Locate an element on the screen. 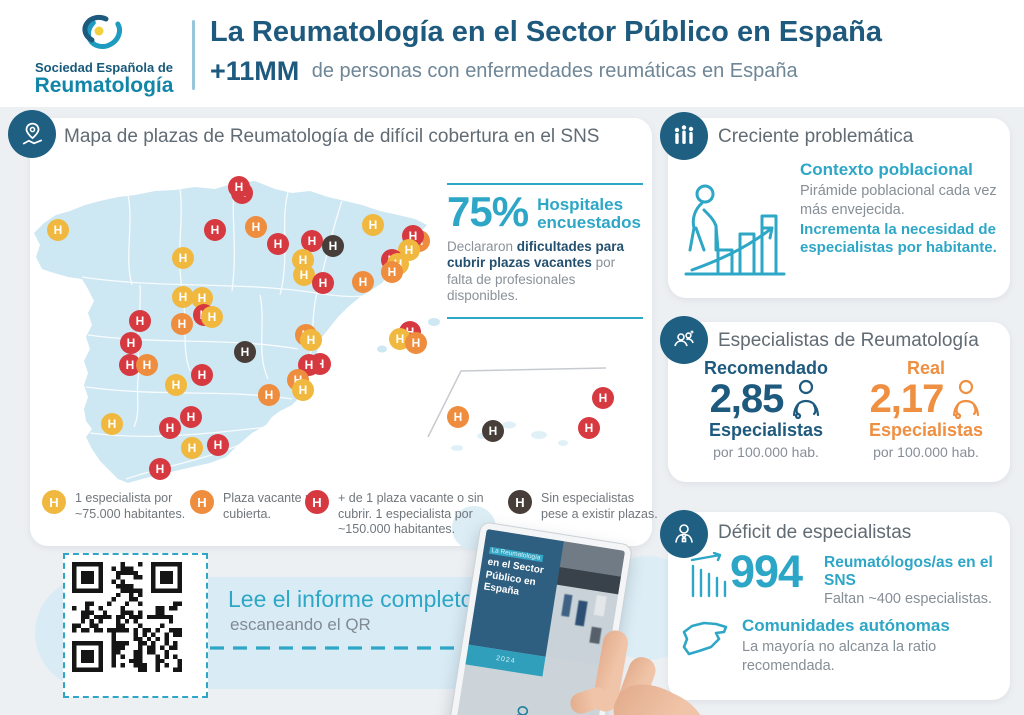  legend-item: H Plaza vacante no cubierta. is located at coordinates (257, 506).